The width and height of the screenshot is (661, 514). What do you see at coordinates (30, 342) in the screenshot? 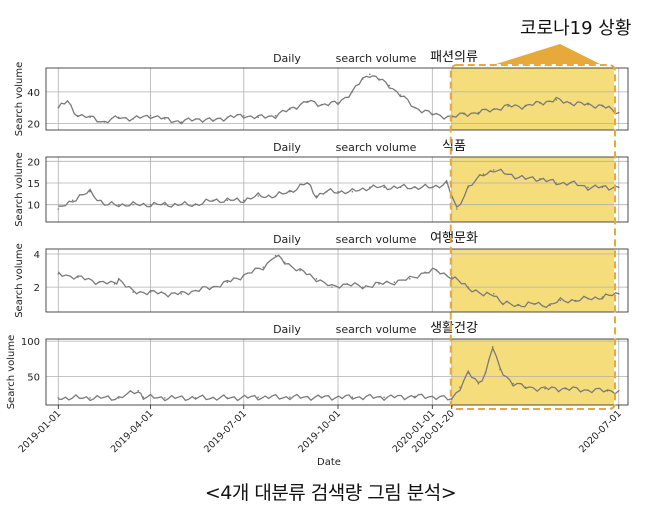
I see `y-tick-label: 100` at bounding box center [30, 342].